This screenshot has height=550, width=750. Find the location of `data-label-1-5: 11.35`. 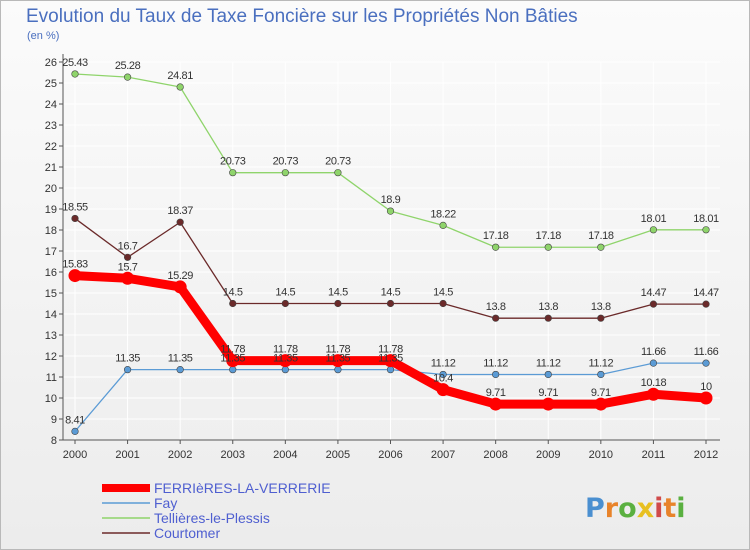

data-label-1-5: 11.35 is located at coordinates (338, 359).